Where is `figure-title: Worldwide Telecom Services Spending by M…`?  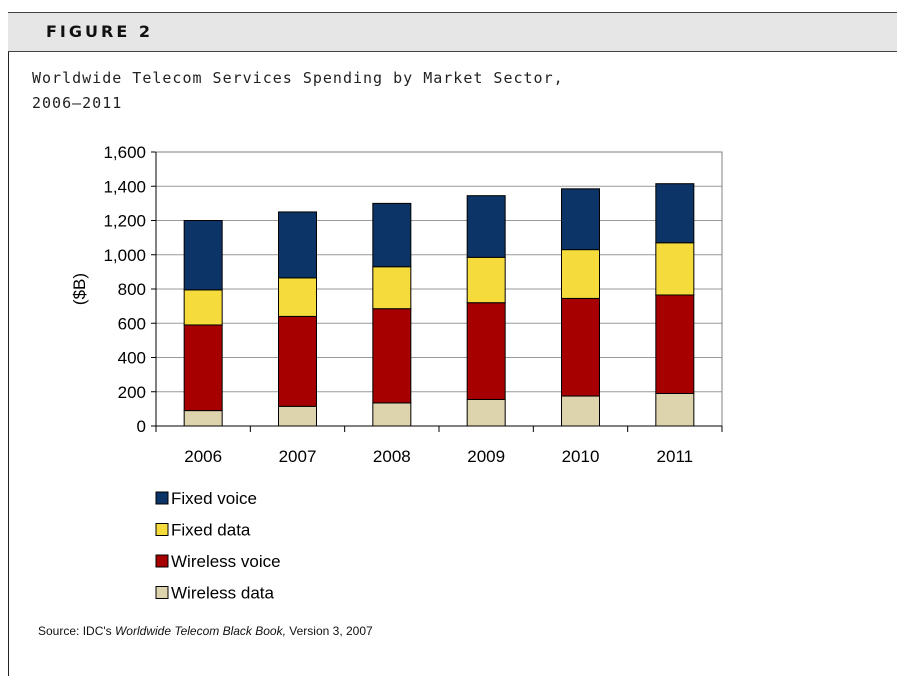
figure-title: Worldwide Telecom Services Spending by M… is located at coordinates (352, 91).